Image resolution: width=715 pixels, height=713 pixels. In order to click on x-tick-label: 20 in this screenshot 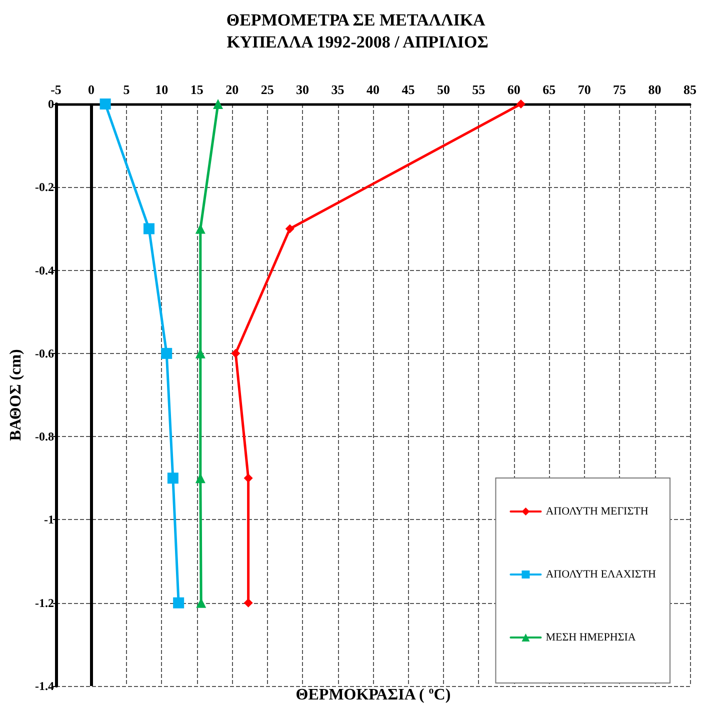, I will do `click(232, 89)`.